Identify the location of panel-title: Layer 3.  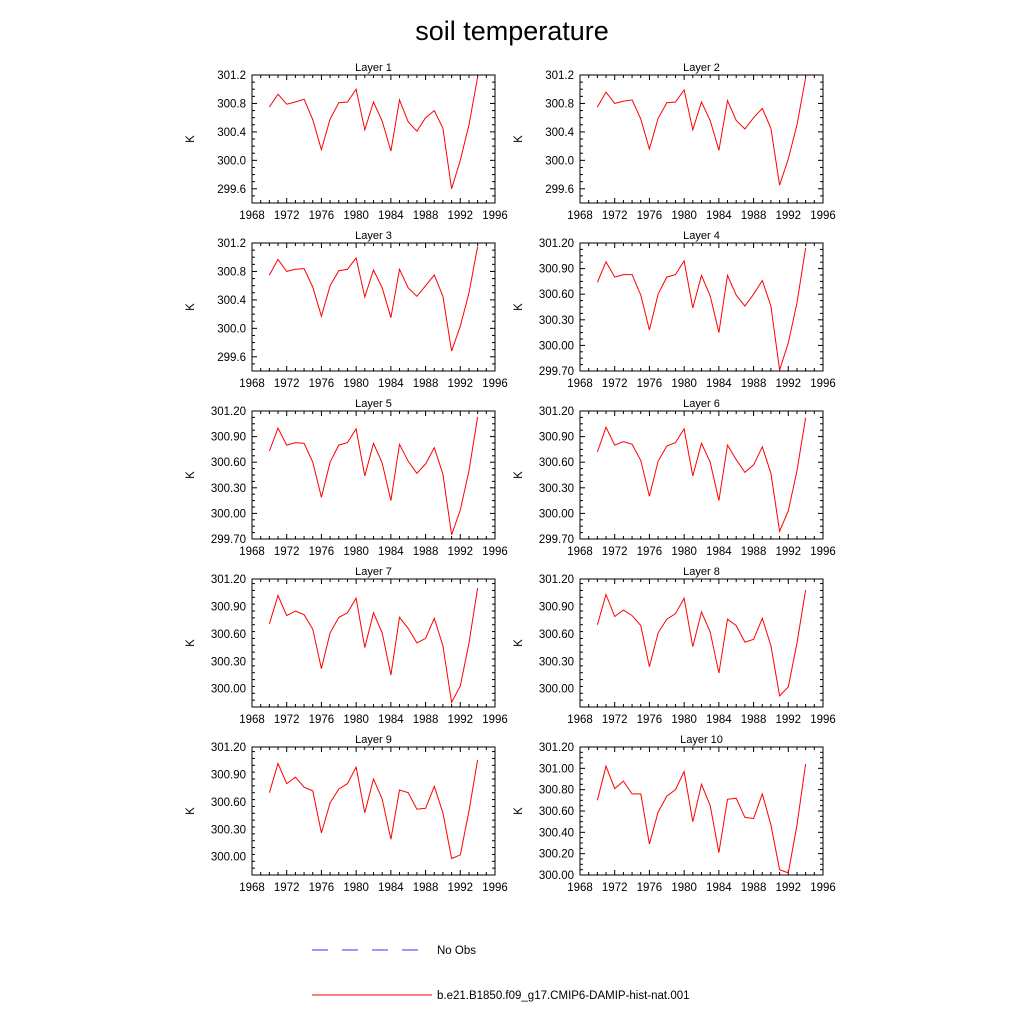
(373, 236).